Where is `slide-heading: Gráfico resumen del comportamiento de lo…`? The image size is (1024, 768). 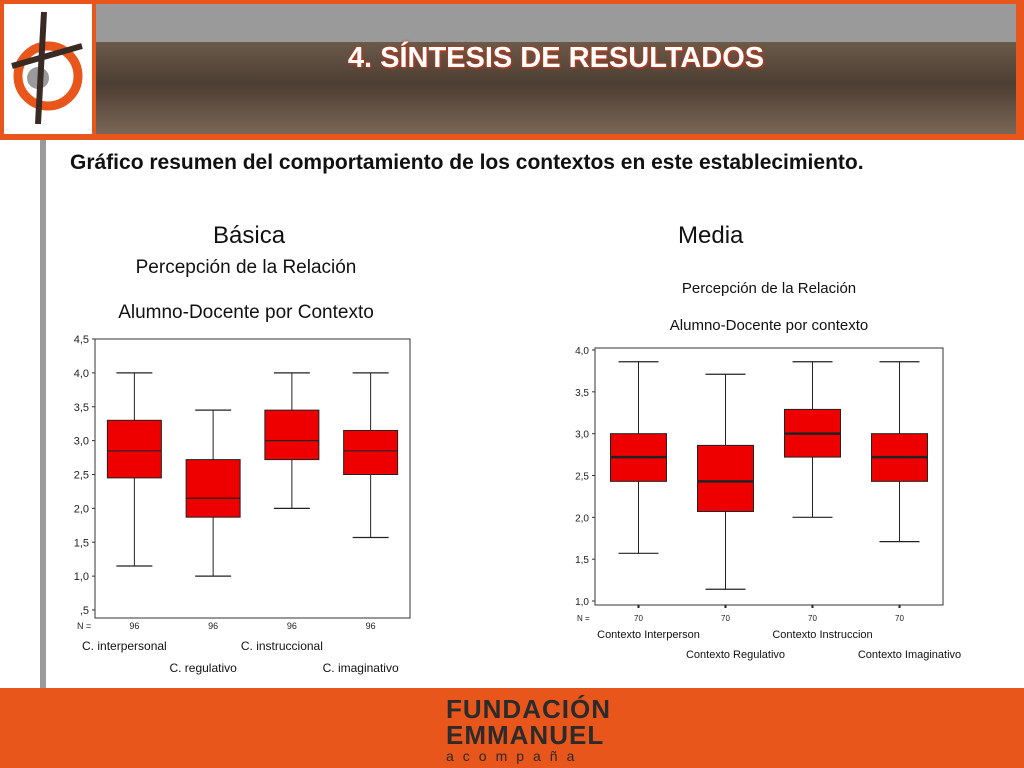 slide-heading: Gráfico resumen del comportamiento de lo… is located at coordinates (467, 162).